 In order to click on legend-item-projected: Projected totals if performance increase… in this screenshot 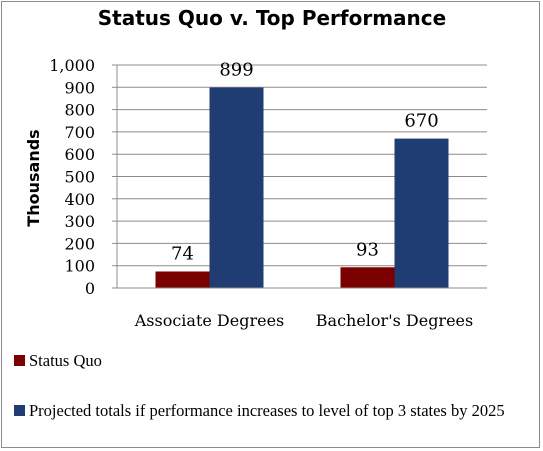, I will do `click(269, 411)`.